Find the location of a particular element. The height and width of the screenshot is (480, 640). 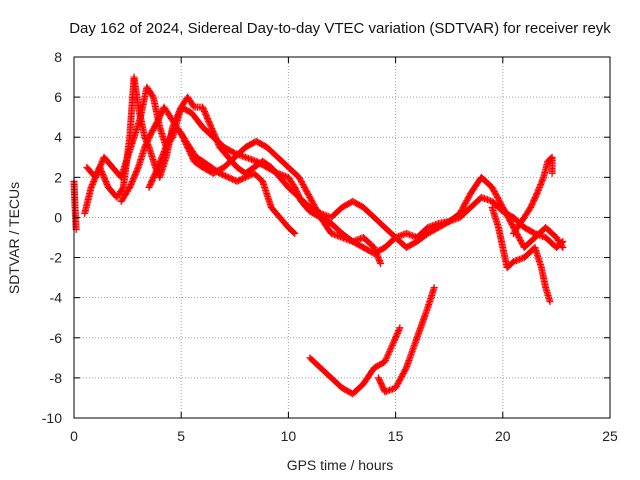

y-tick-label: 8 is located at coordinates (58, 57).